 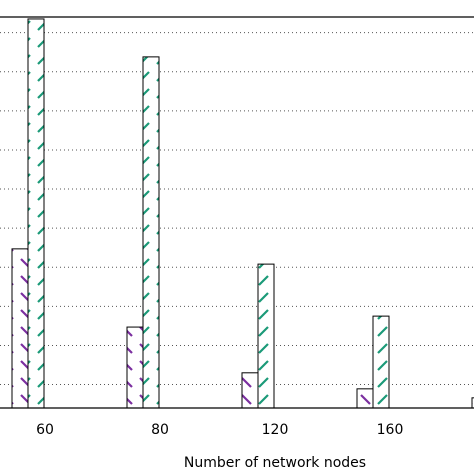 What do you see at coordinates (275, 463) in the screenshot?
I see `x-axis-title: Number of network nodes` at bounding box center [275, 463].